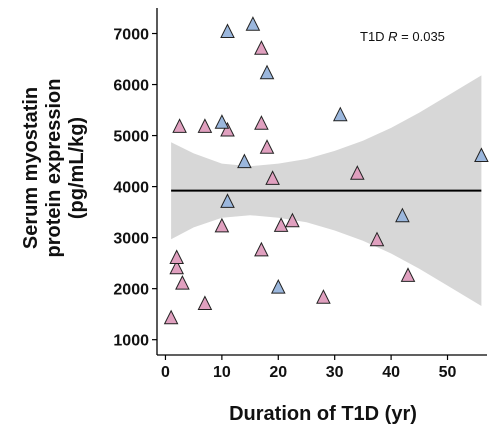  Describe the element at coordinates (278, 372) in the screenshot. I see `x-tick-label: 20` at that location.